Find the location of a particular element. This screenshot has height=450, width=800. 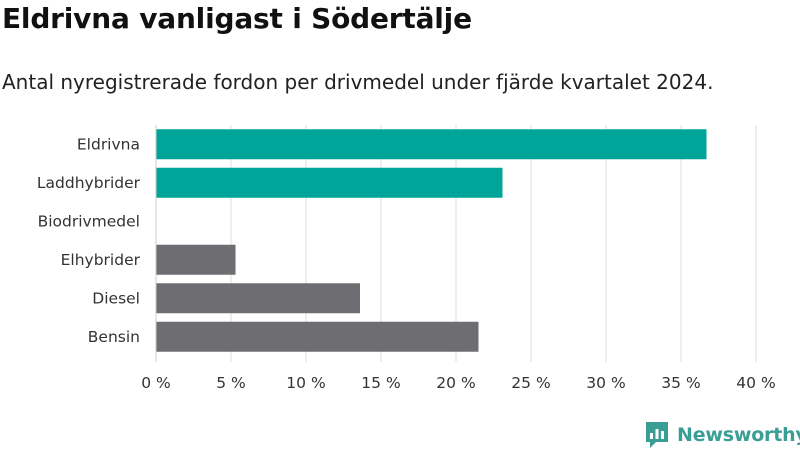

bar-laddhybrider is located at coordinates (329, 182).